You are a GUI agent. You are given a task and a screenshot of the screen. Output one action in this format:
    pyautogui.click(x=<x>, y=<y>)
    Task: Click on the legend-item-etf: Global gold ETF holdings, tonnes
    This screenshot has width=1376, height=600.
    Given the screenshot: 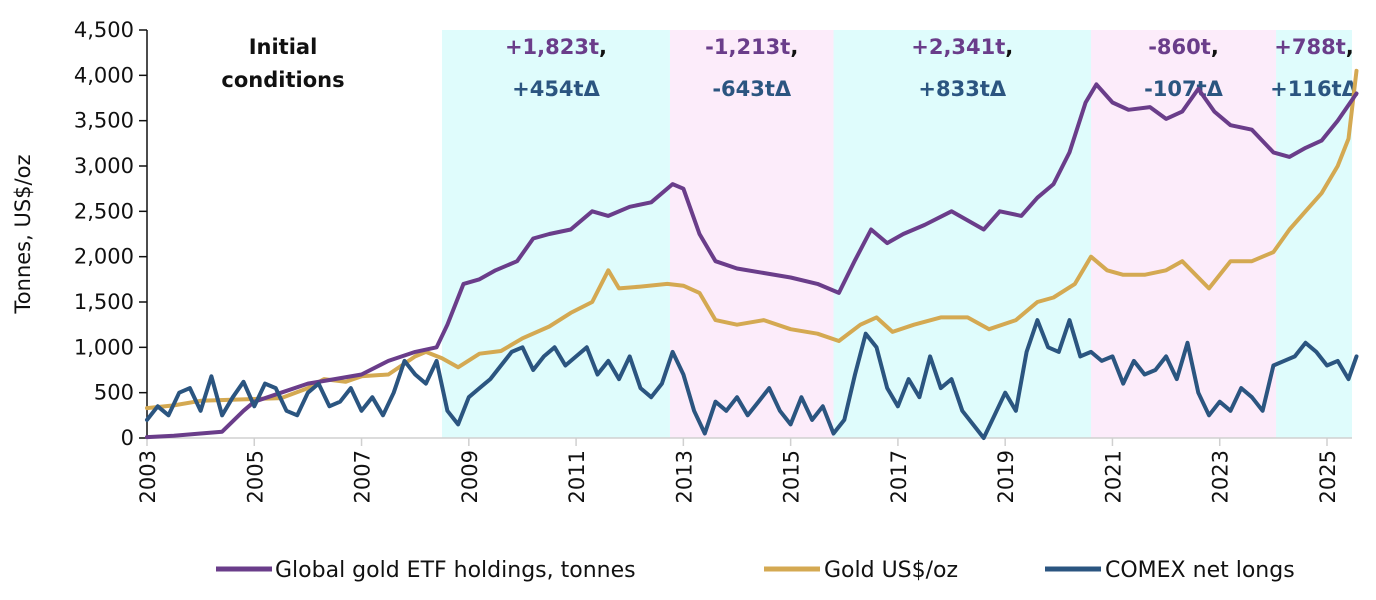 What is the action you would take?
    pyautogui.click(x=426, y=570)
    